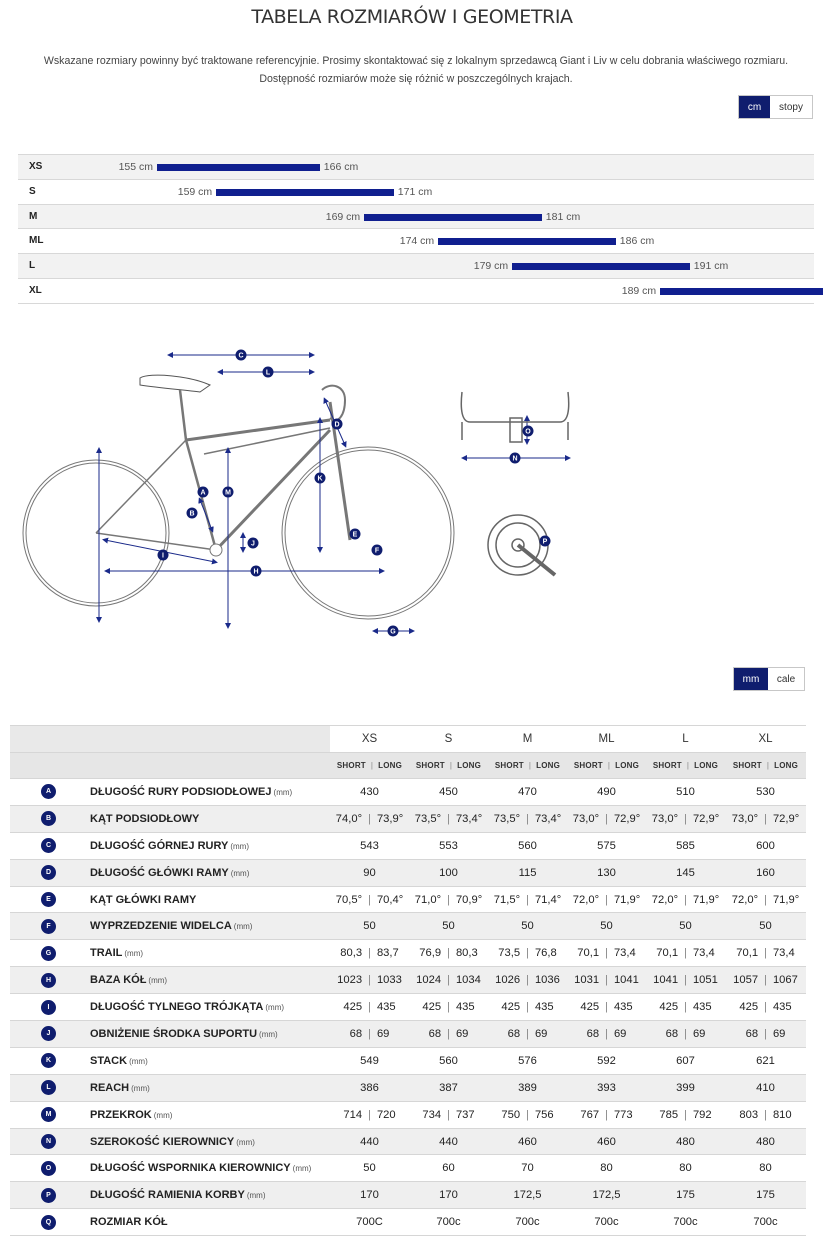 This screenshot has width=824, height=1248. What do you see at coordinates (369, 846) in the screenshot?
I see `measurement-value-cell: 543` at bounding box center [369, 846].